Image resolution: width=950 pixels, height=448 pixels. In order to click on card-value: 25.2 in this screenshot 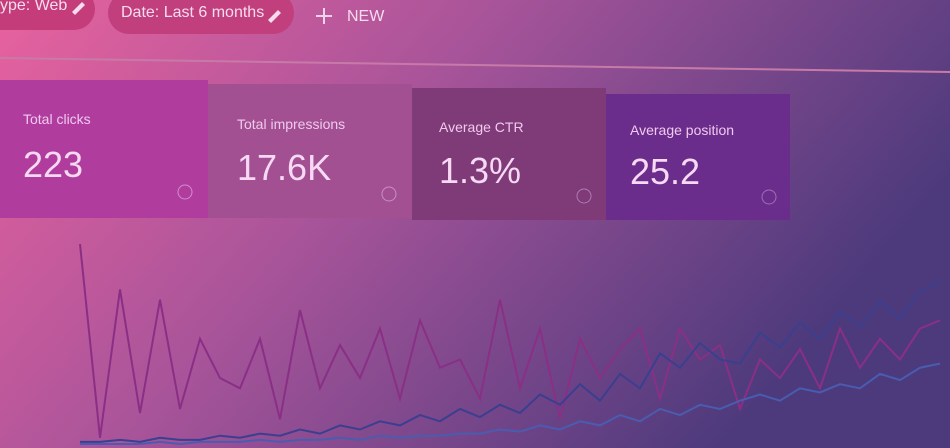, I will do `click(665, 171)`.